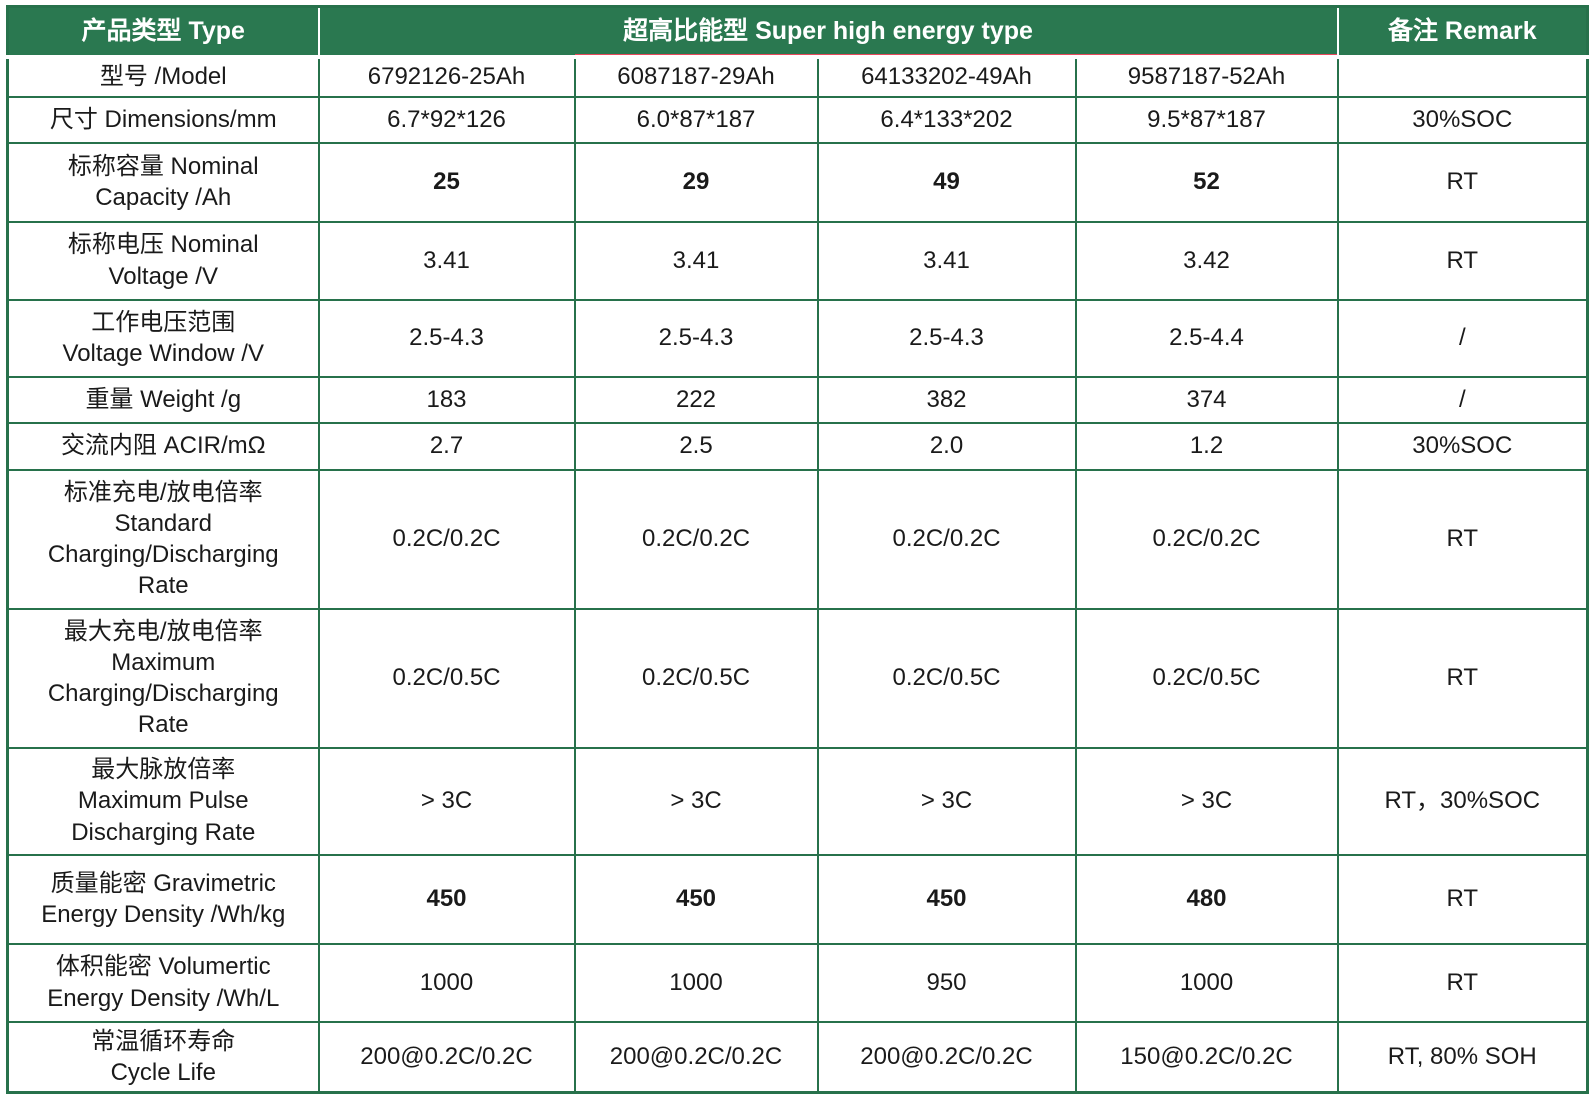 This screenshot has height=1118, width=1595. Describe the element at coordinates (946, 399) in the screenshot. I see `value-cell: 382` at that location.